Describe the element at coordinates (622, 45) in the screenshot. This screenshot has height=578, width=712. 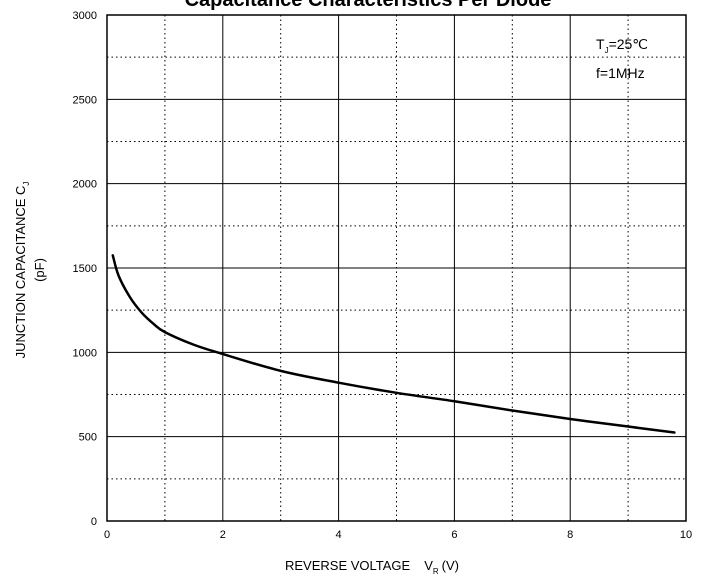
I see `temperature-annotation: TJ=25℃` at that location.